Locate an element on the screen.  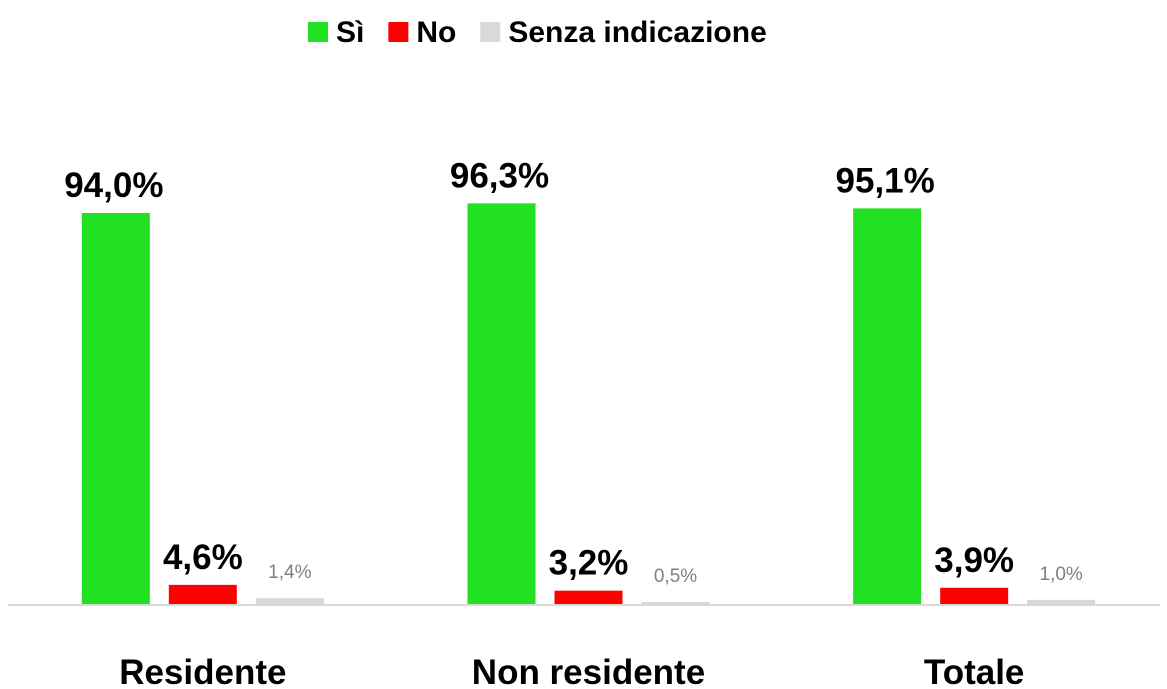
x-tick-label: Non residente is located at coordinates (588, 671).